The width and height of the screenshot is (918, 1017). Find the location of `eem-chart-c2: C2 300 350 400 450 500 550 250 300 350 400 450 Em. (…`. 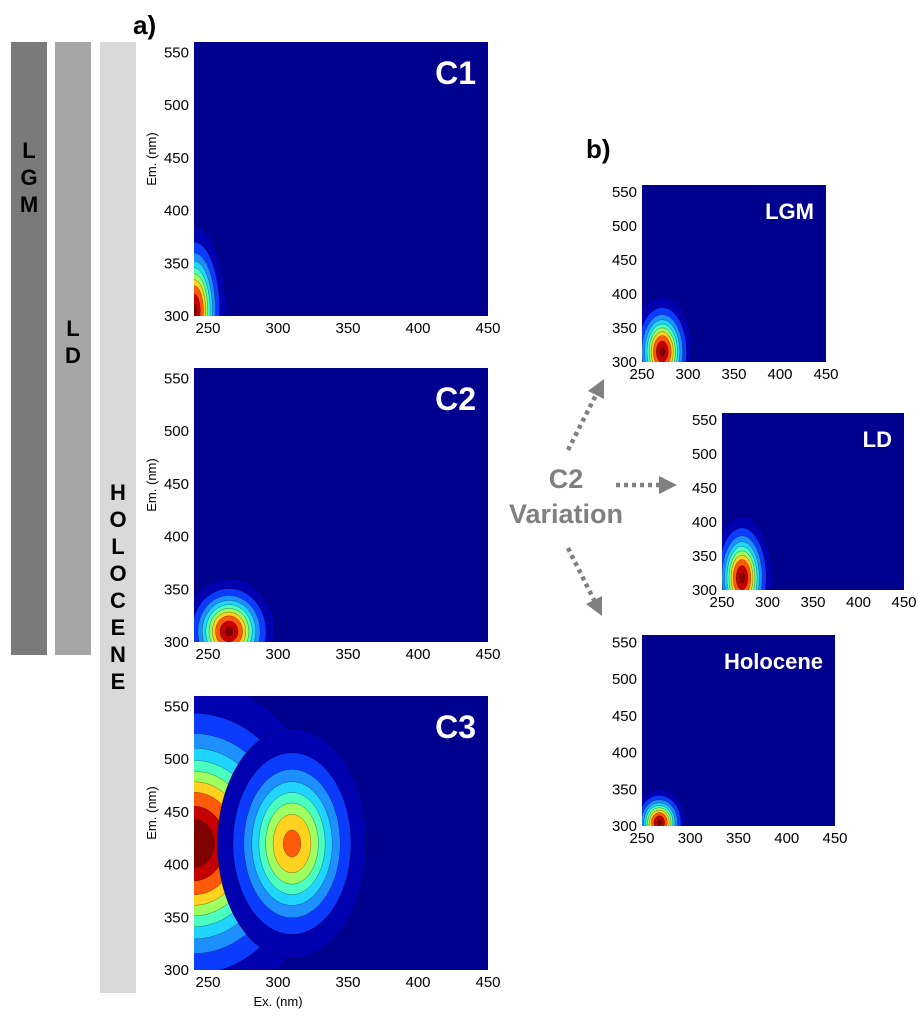

eem-chart-c2: C2 300 350 400 450 500 550 250 300 350 400 450 Em. (… is located at coordinates (322, 515).